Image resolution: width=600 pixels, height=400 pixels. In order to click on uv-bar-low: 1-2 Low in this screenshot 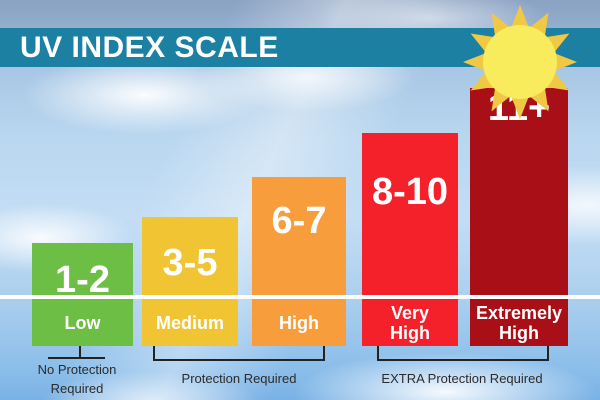, I will do `click(82, 294)`.